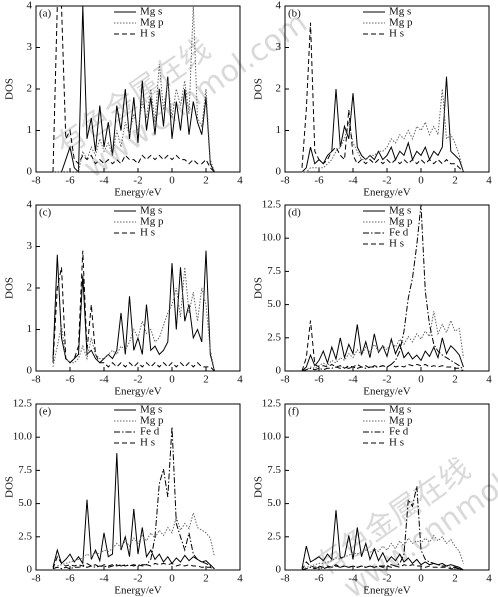 The height and width of the screenshot is (597, 498). What do you see at coordinates (294, 213) in the screenshot?
I see `panel-label: (d)` at bounding box center [294, 213].